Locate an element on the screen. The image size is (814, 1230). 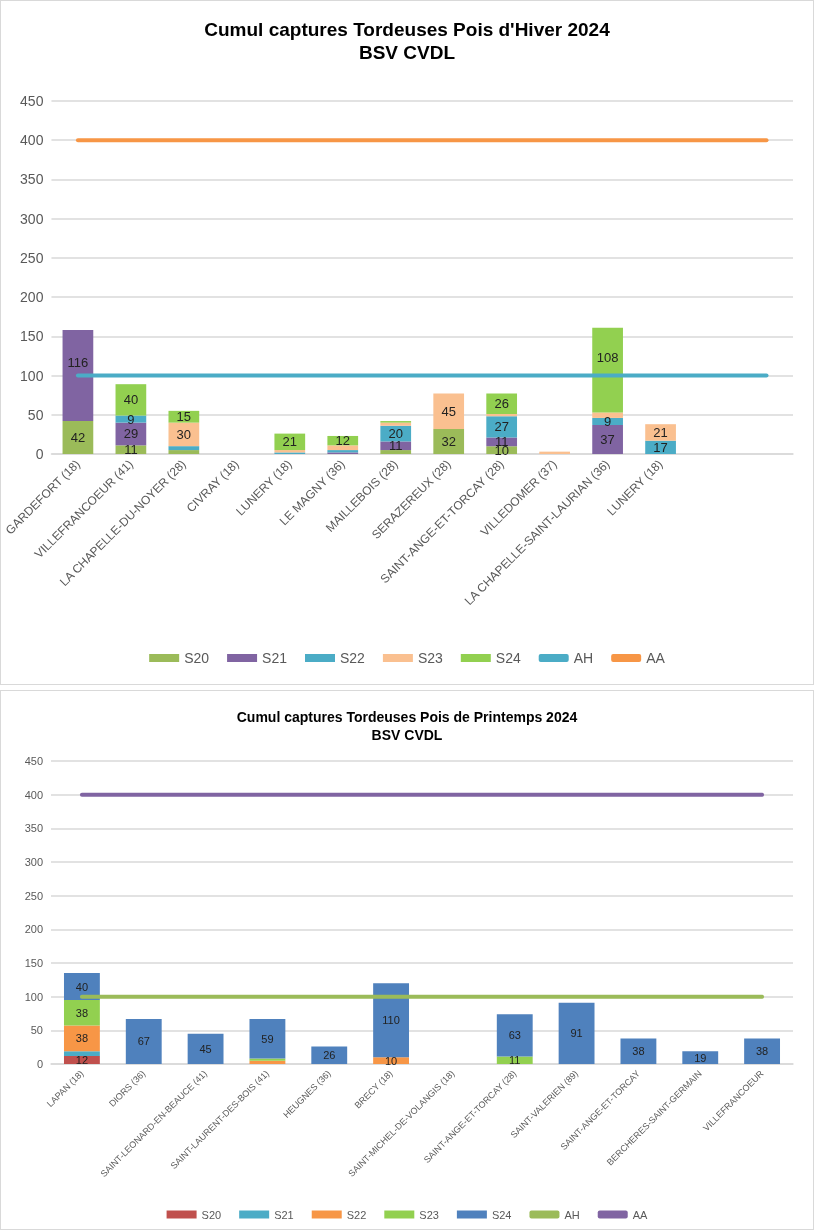
data-label: 37 is located at coordinates (607, 439).